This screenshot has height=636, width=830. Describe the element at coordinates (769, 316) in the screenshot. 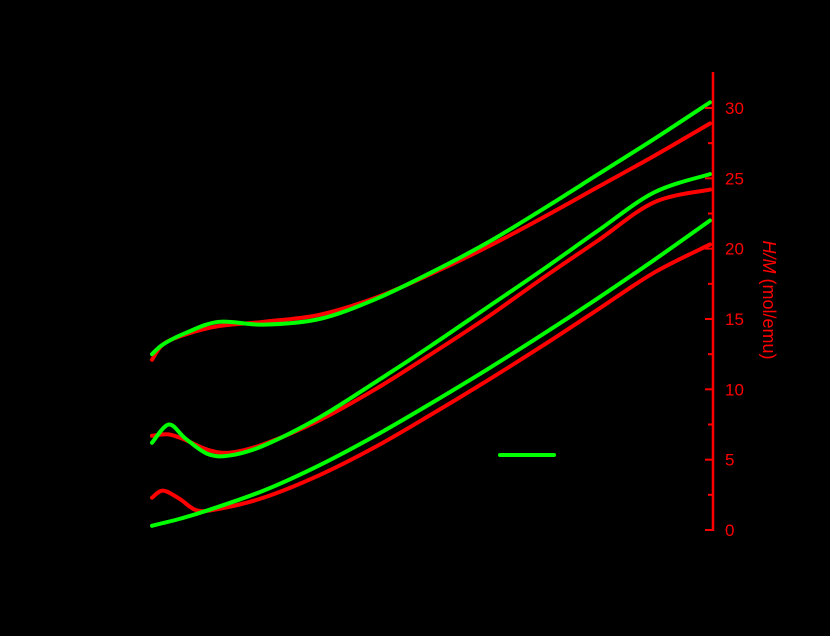

I see `axis-title-units: (mol/emu)` at that location.